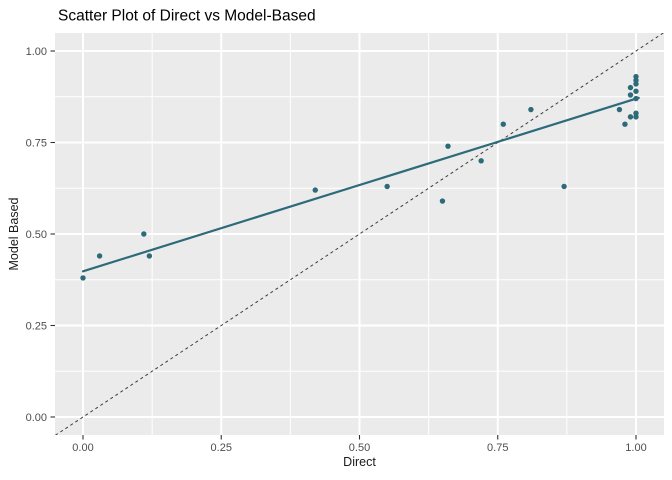  I want to click on y-tick-label: 1.00, so click(36, 52).